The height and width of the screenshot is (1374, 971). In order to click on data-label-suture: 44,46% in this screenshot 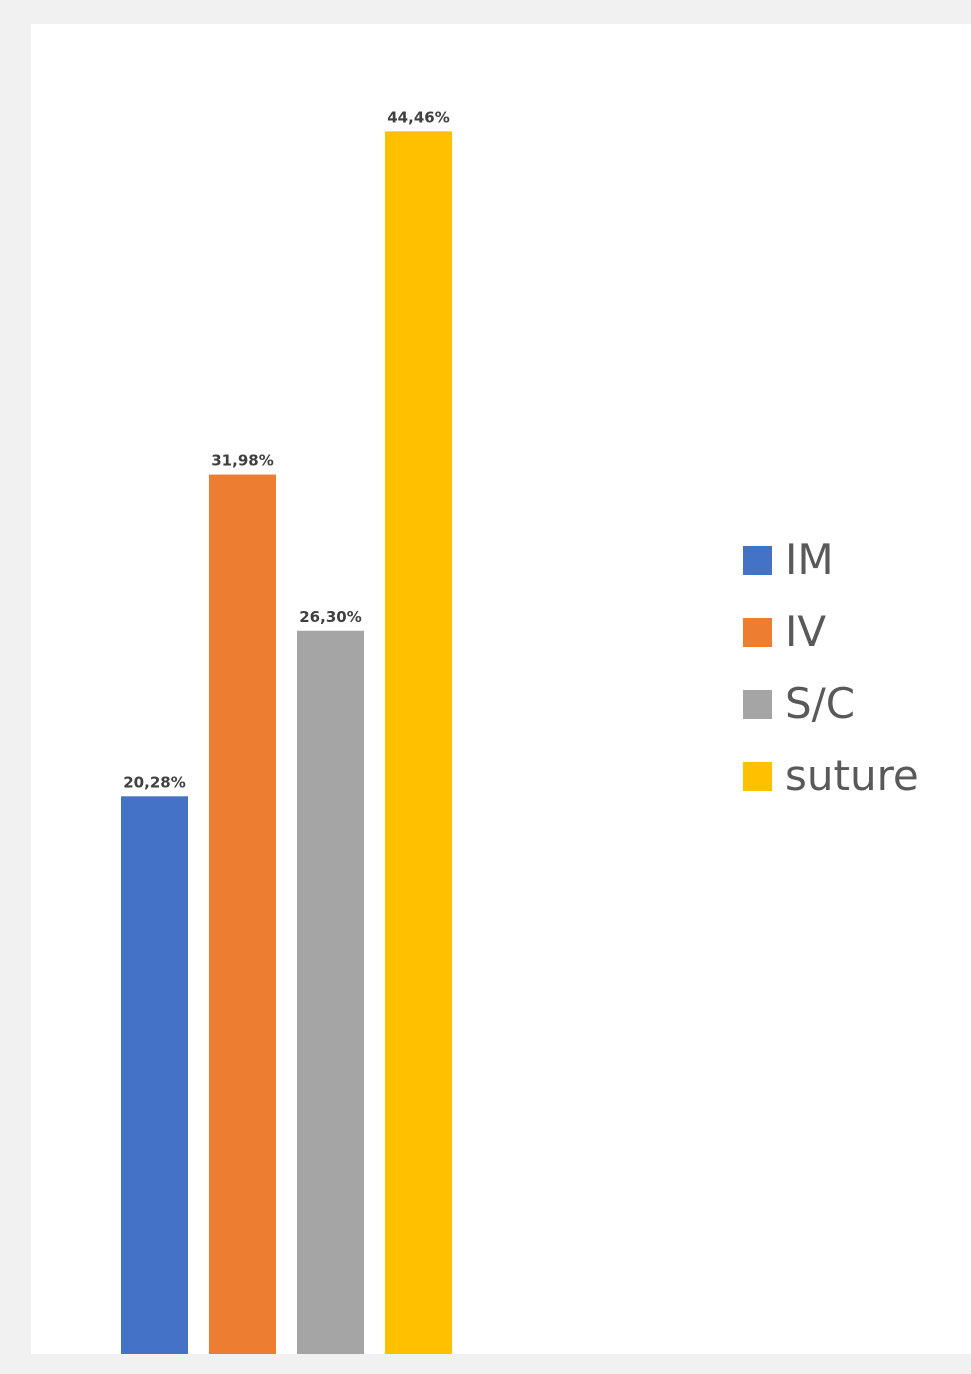, I will do `click(418, 117)`.